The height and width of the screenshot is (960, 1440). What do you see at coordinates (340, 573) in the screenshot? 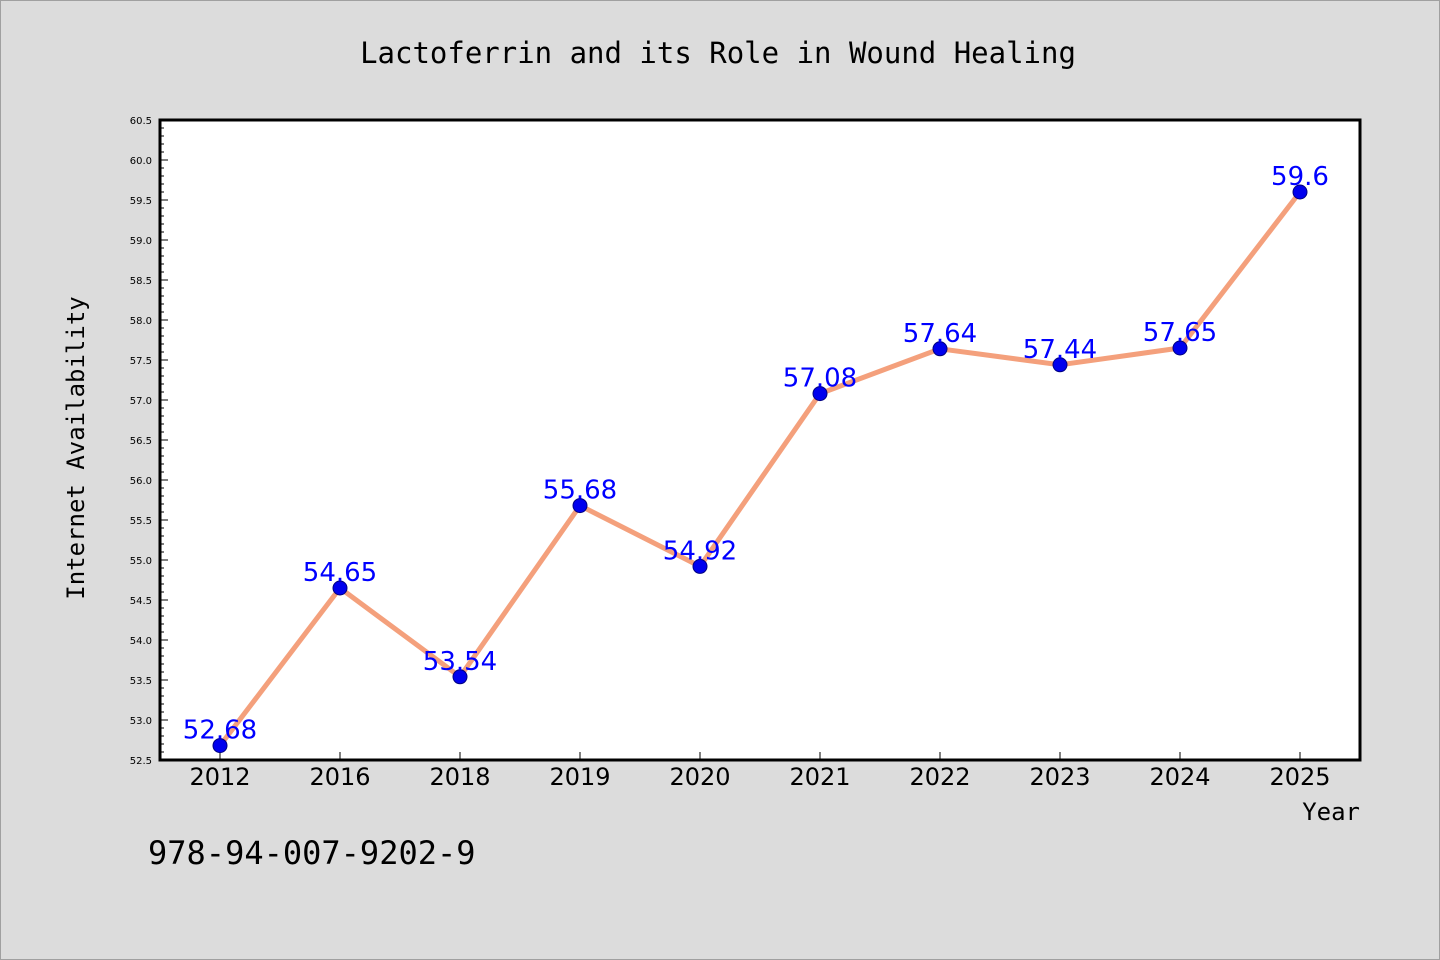
I see `data-label: 54.65` at bounding box center [340, 573].